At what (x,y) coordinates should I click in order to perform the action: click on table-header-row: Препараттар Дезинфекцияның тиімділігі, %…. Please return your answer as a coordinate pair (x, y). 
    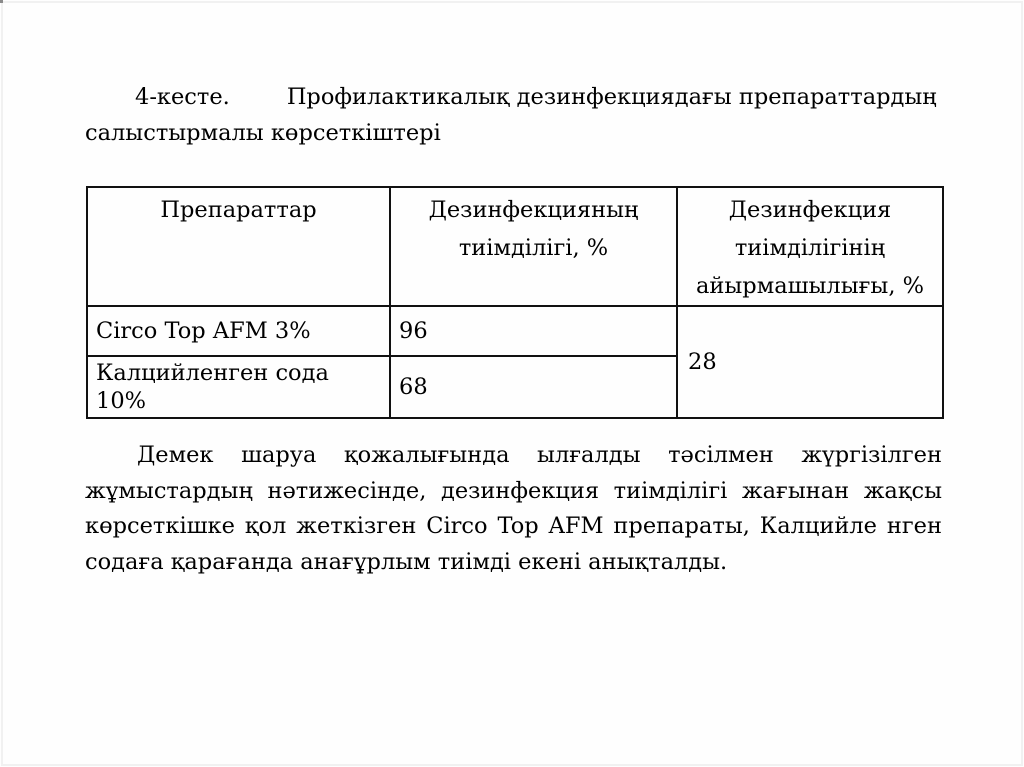
    Looking at the image, I should click on (515, 246).